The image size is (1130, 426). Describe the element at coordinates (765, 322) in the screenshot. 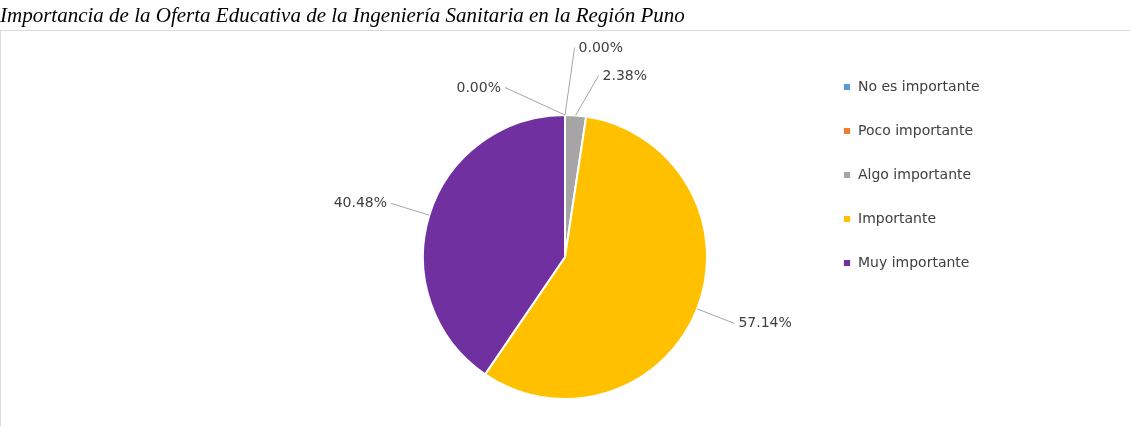

I see `data-label: 57.14%` at that location.